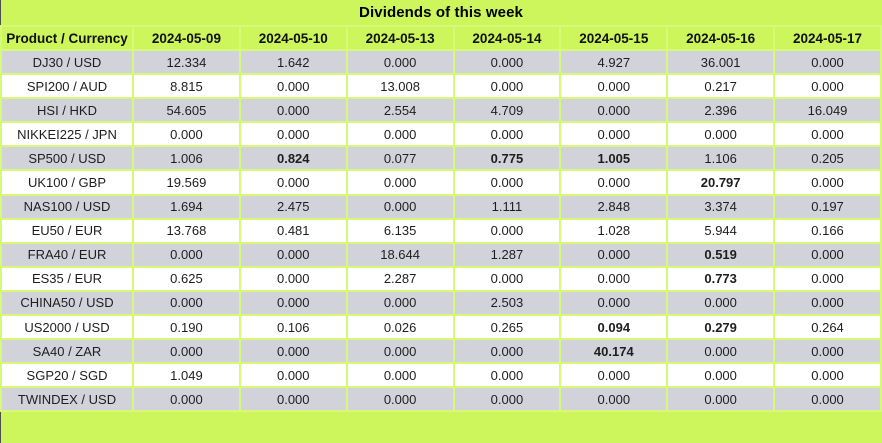 This screenshot has height=443, width=882. Describe the element at coordinates (827, 158) in the screenshot. I see `value-cell: 0.205` at that location.